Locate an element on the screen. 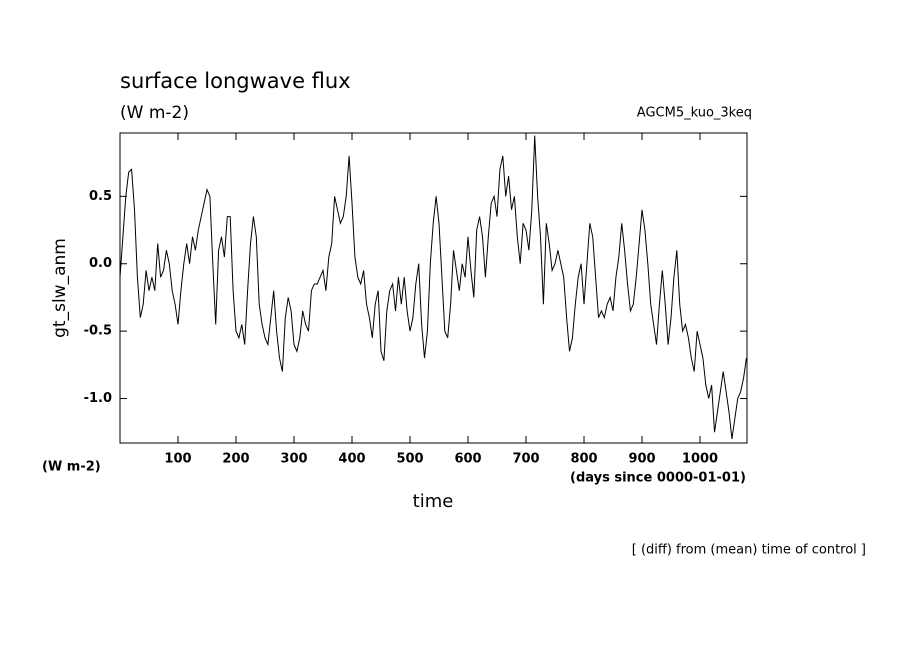 Image resolution: width=904 pixels, height=654 pixels. x-tick-label: 900 is located at coordinates (641, 459).